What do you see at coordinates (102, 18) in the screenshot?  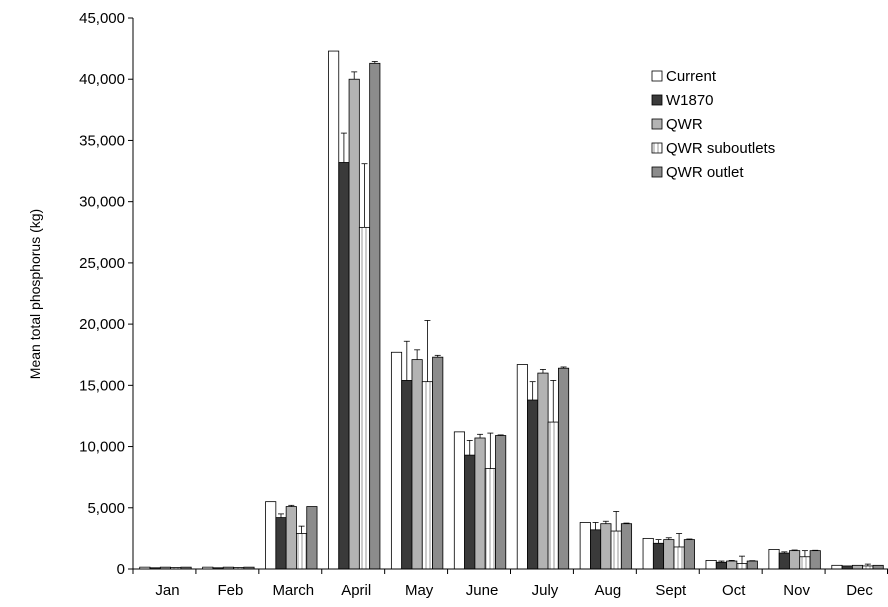 I see `y-tick-label: 45,000` at bounding box center [102, 18].